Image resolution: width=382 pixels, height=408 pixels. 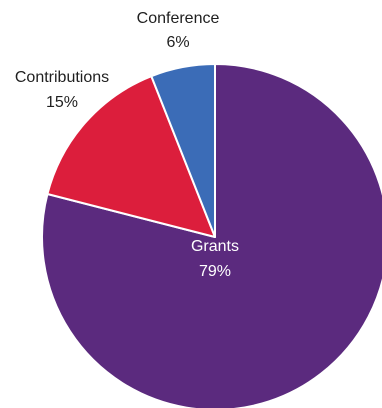 I want to click on slice-label-conference: Conference, so click(x=178, y=18).